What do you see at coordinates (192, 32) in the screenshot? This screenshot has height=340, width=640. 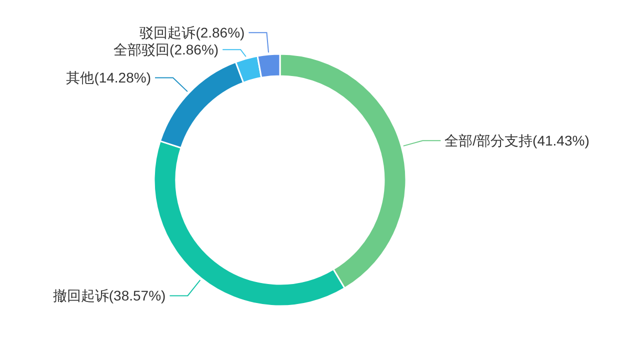 I see `slice-label: 驳回起诉(2.86%)` at bounding box center [192, 32].